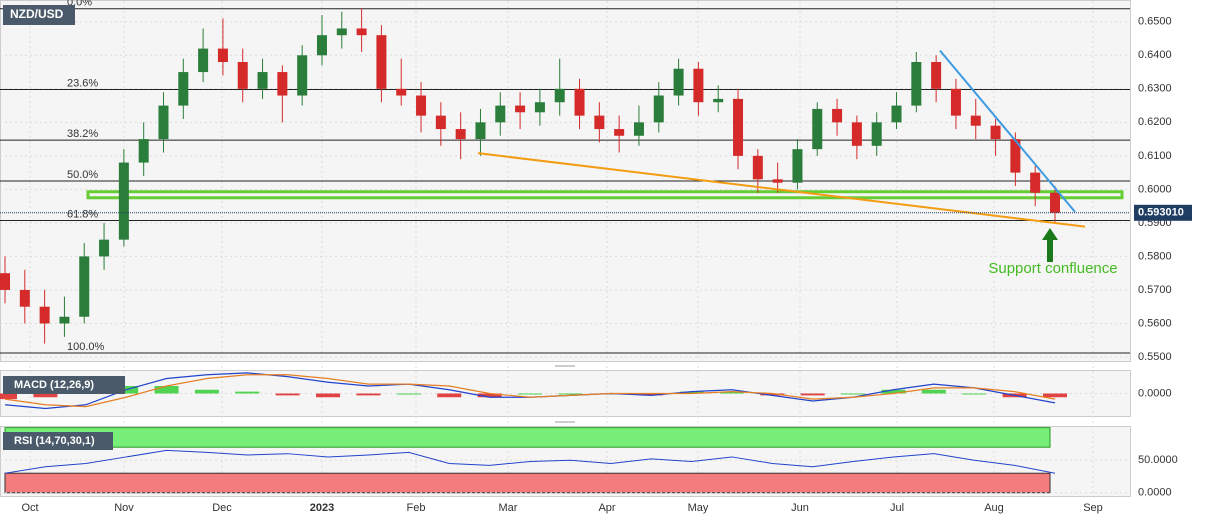  What do you see at coordinates (527, 483) in the screenshot?
I see `oversold-zone` at bounding box center [527, 483].